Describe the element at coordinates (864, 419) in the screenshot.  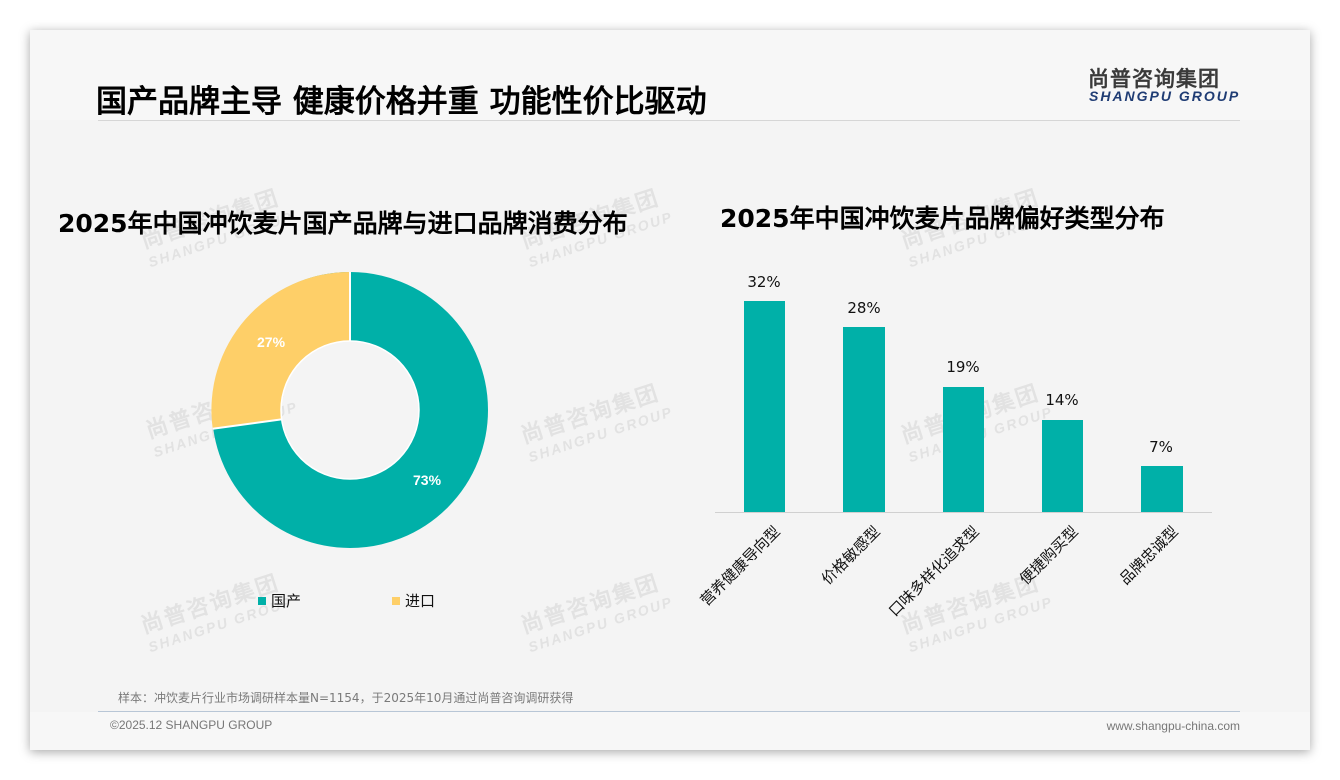
I see `bar-price-sensitive` at that location.